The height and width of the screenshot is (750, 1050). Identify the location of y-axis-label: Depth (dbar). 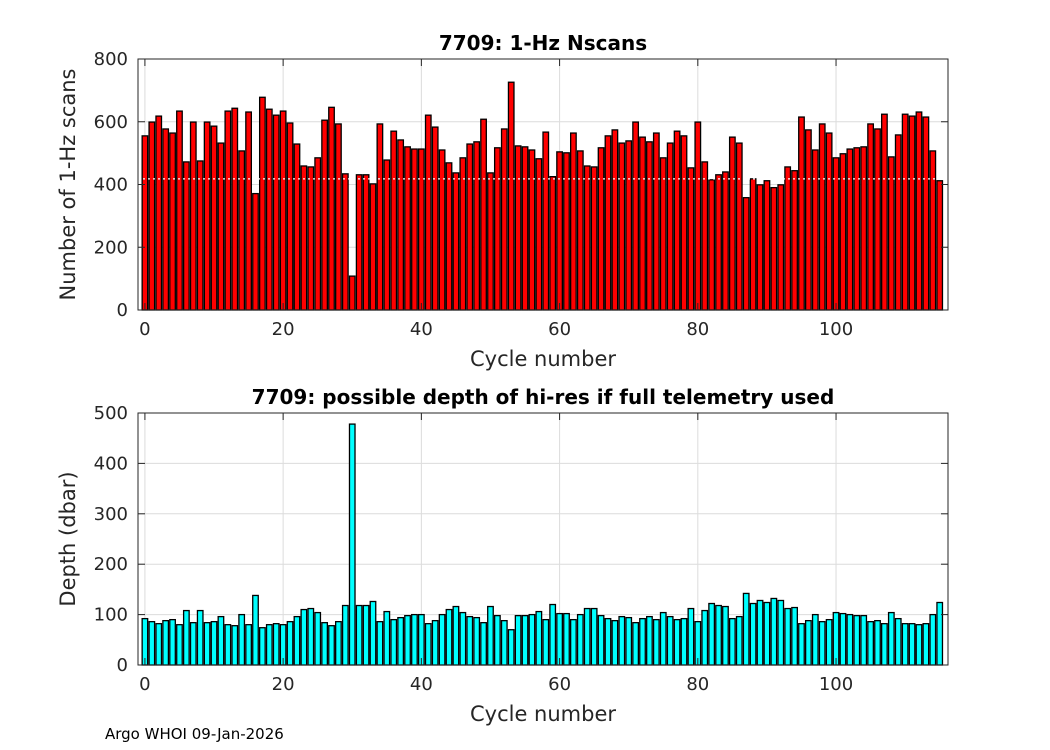
(68, 538).